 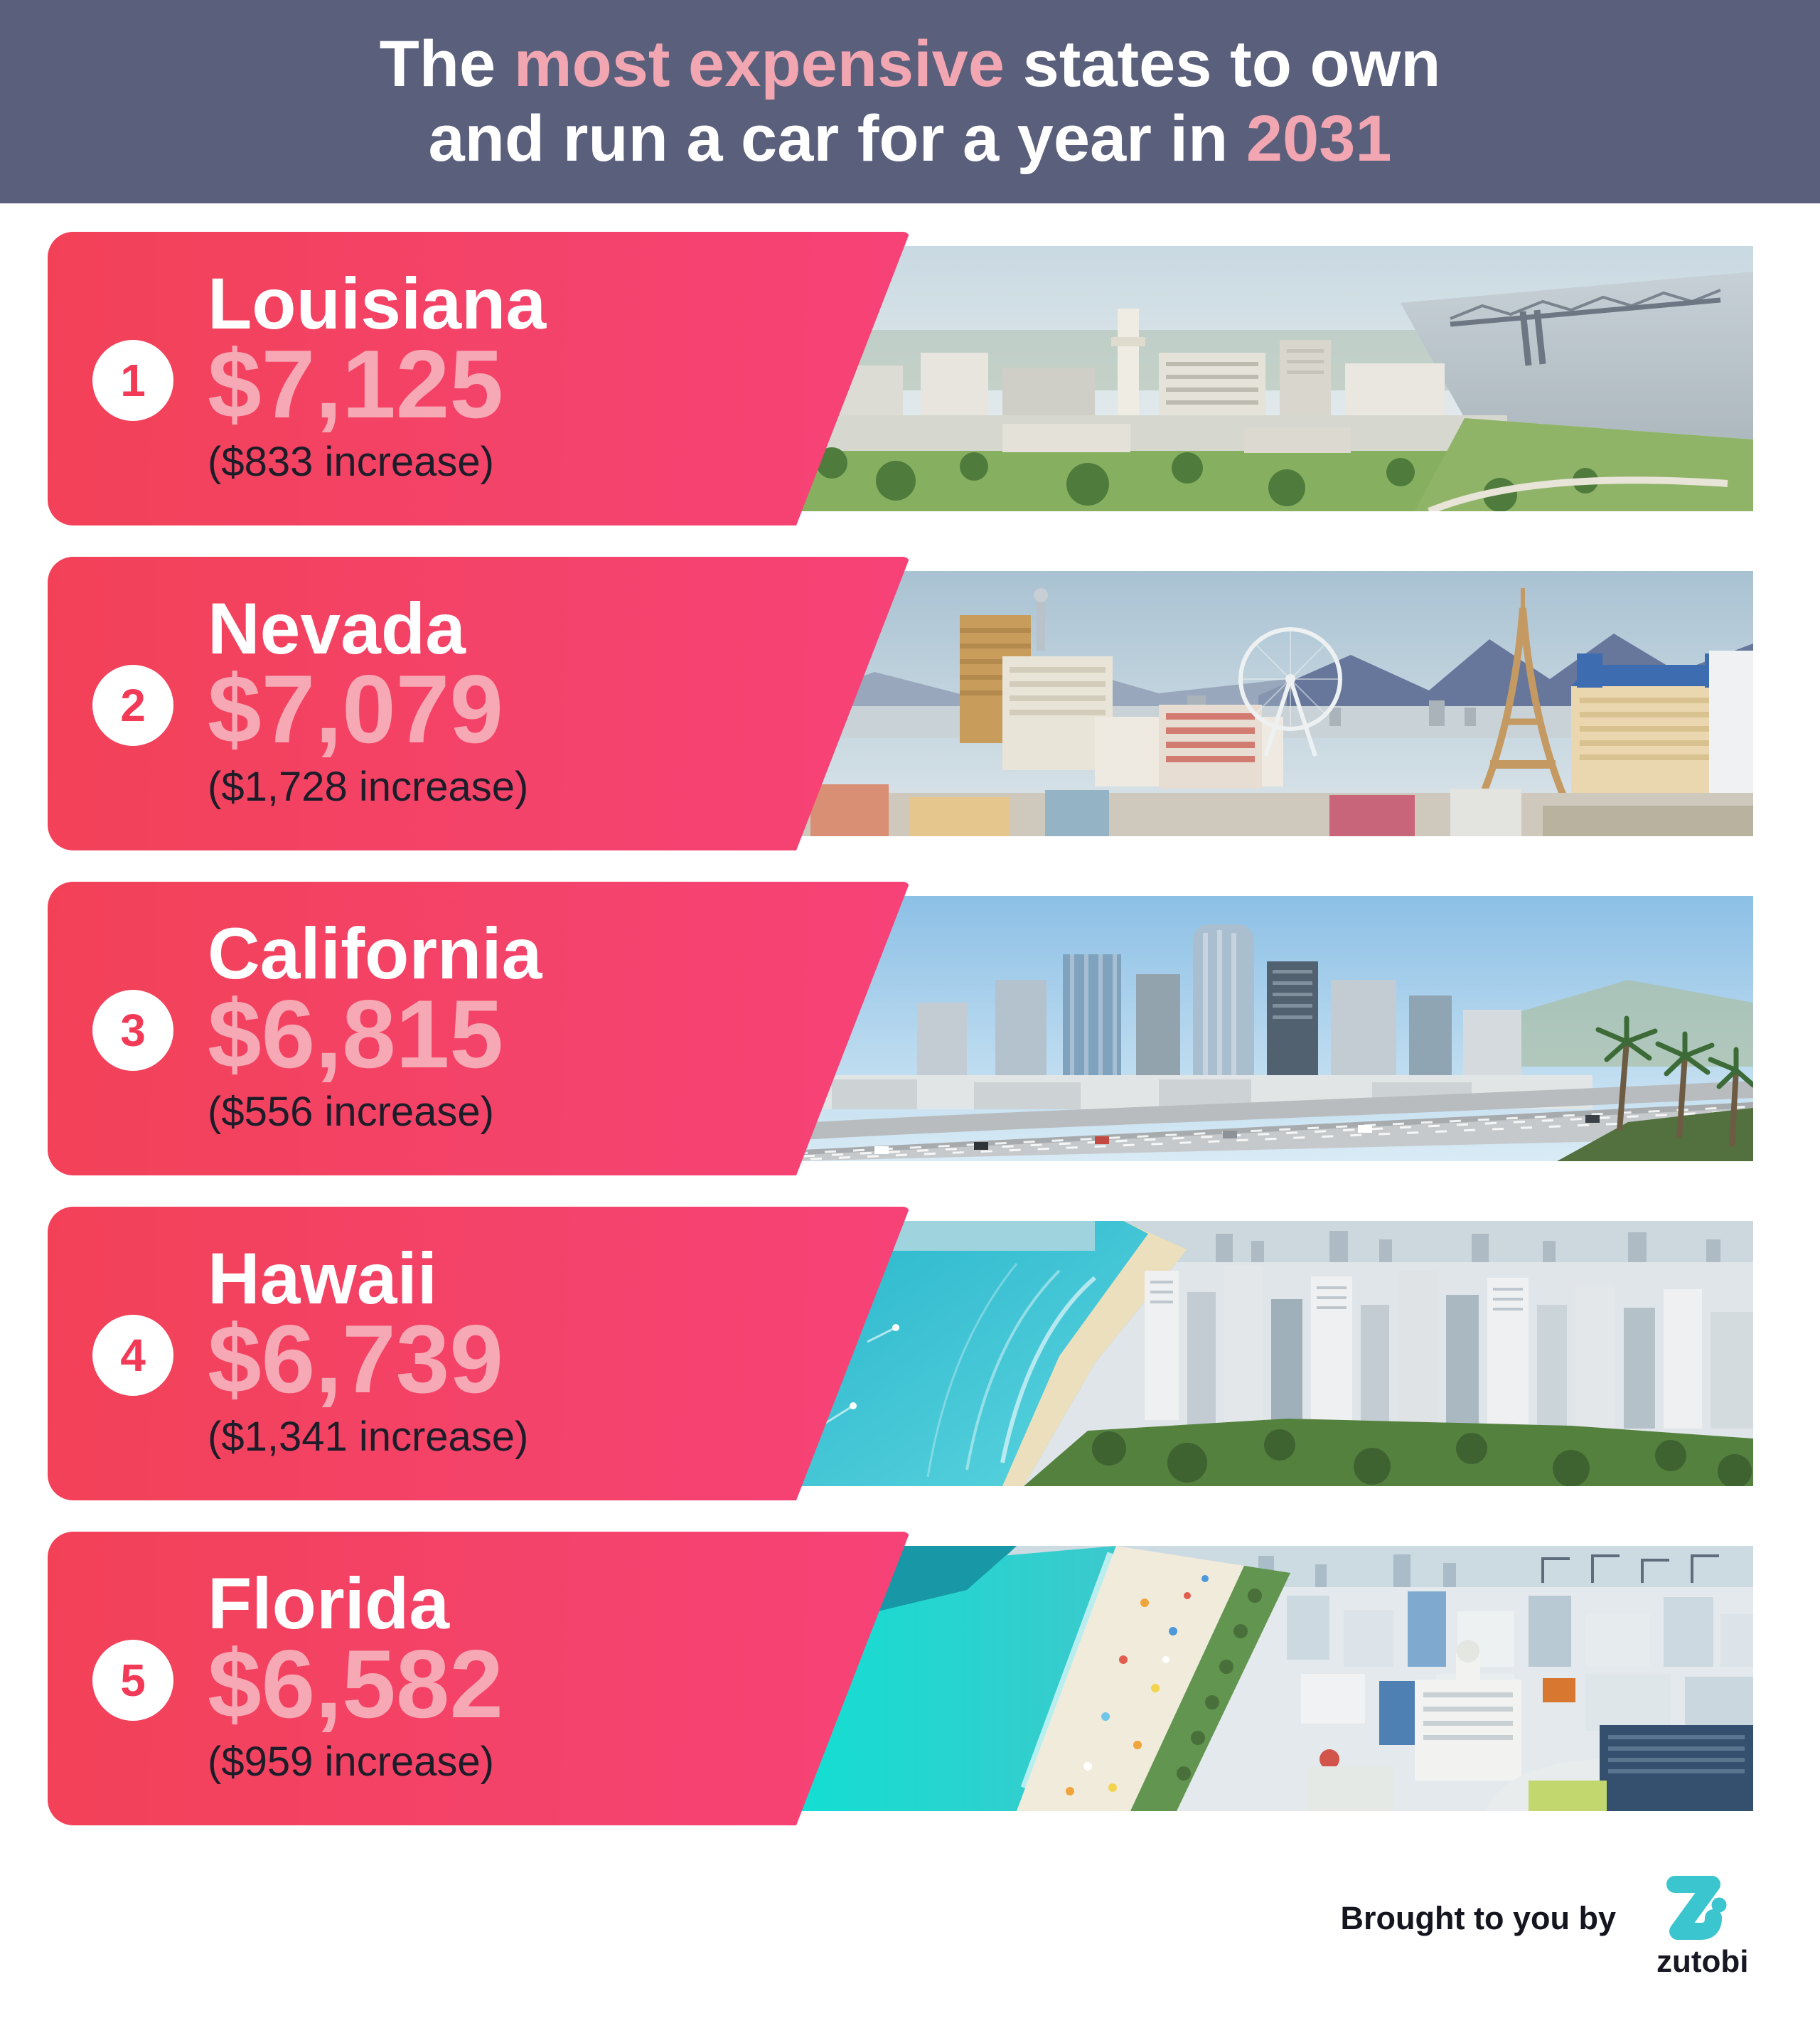 I want to click on rank-row-nevada: 2 Nevada $7,079 ($1,728 increase), so click(x=910, y=703).